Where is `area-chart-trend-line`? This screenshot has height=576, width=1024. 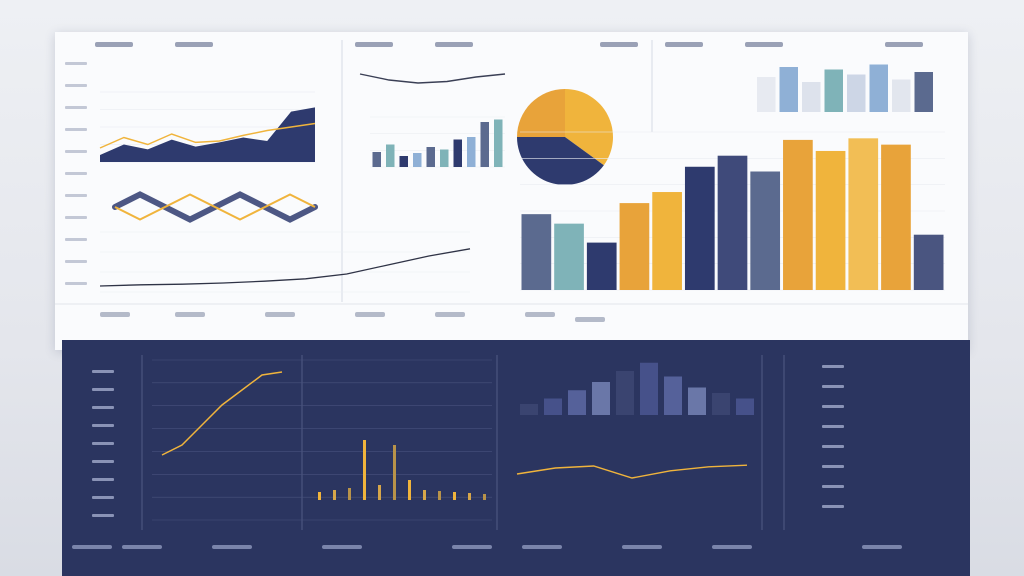 area-chart-trend-line is located at coordinates (207, 135).